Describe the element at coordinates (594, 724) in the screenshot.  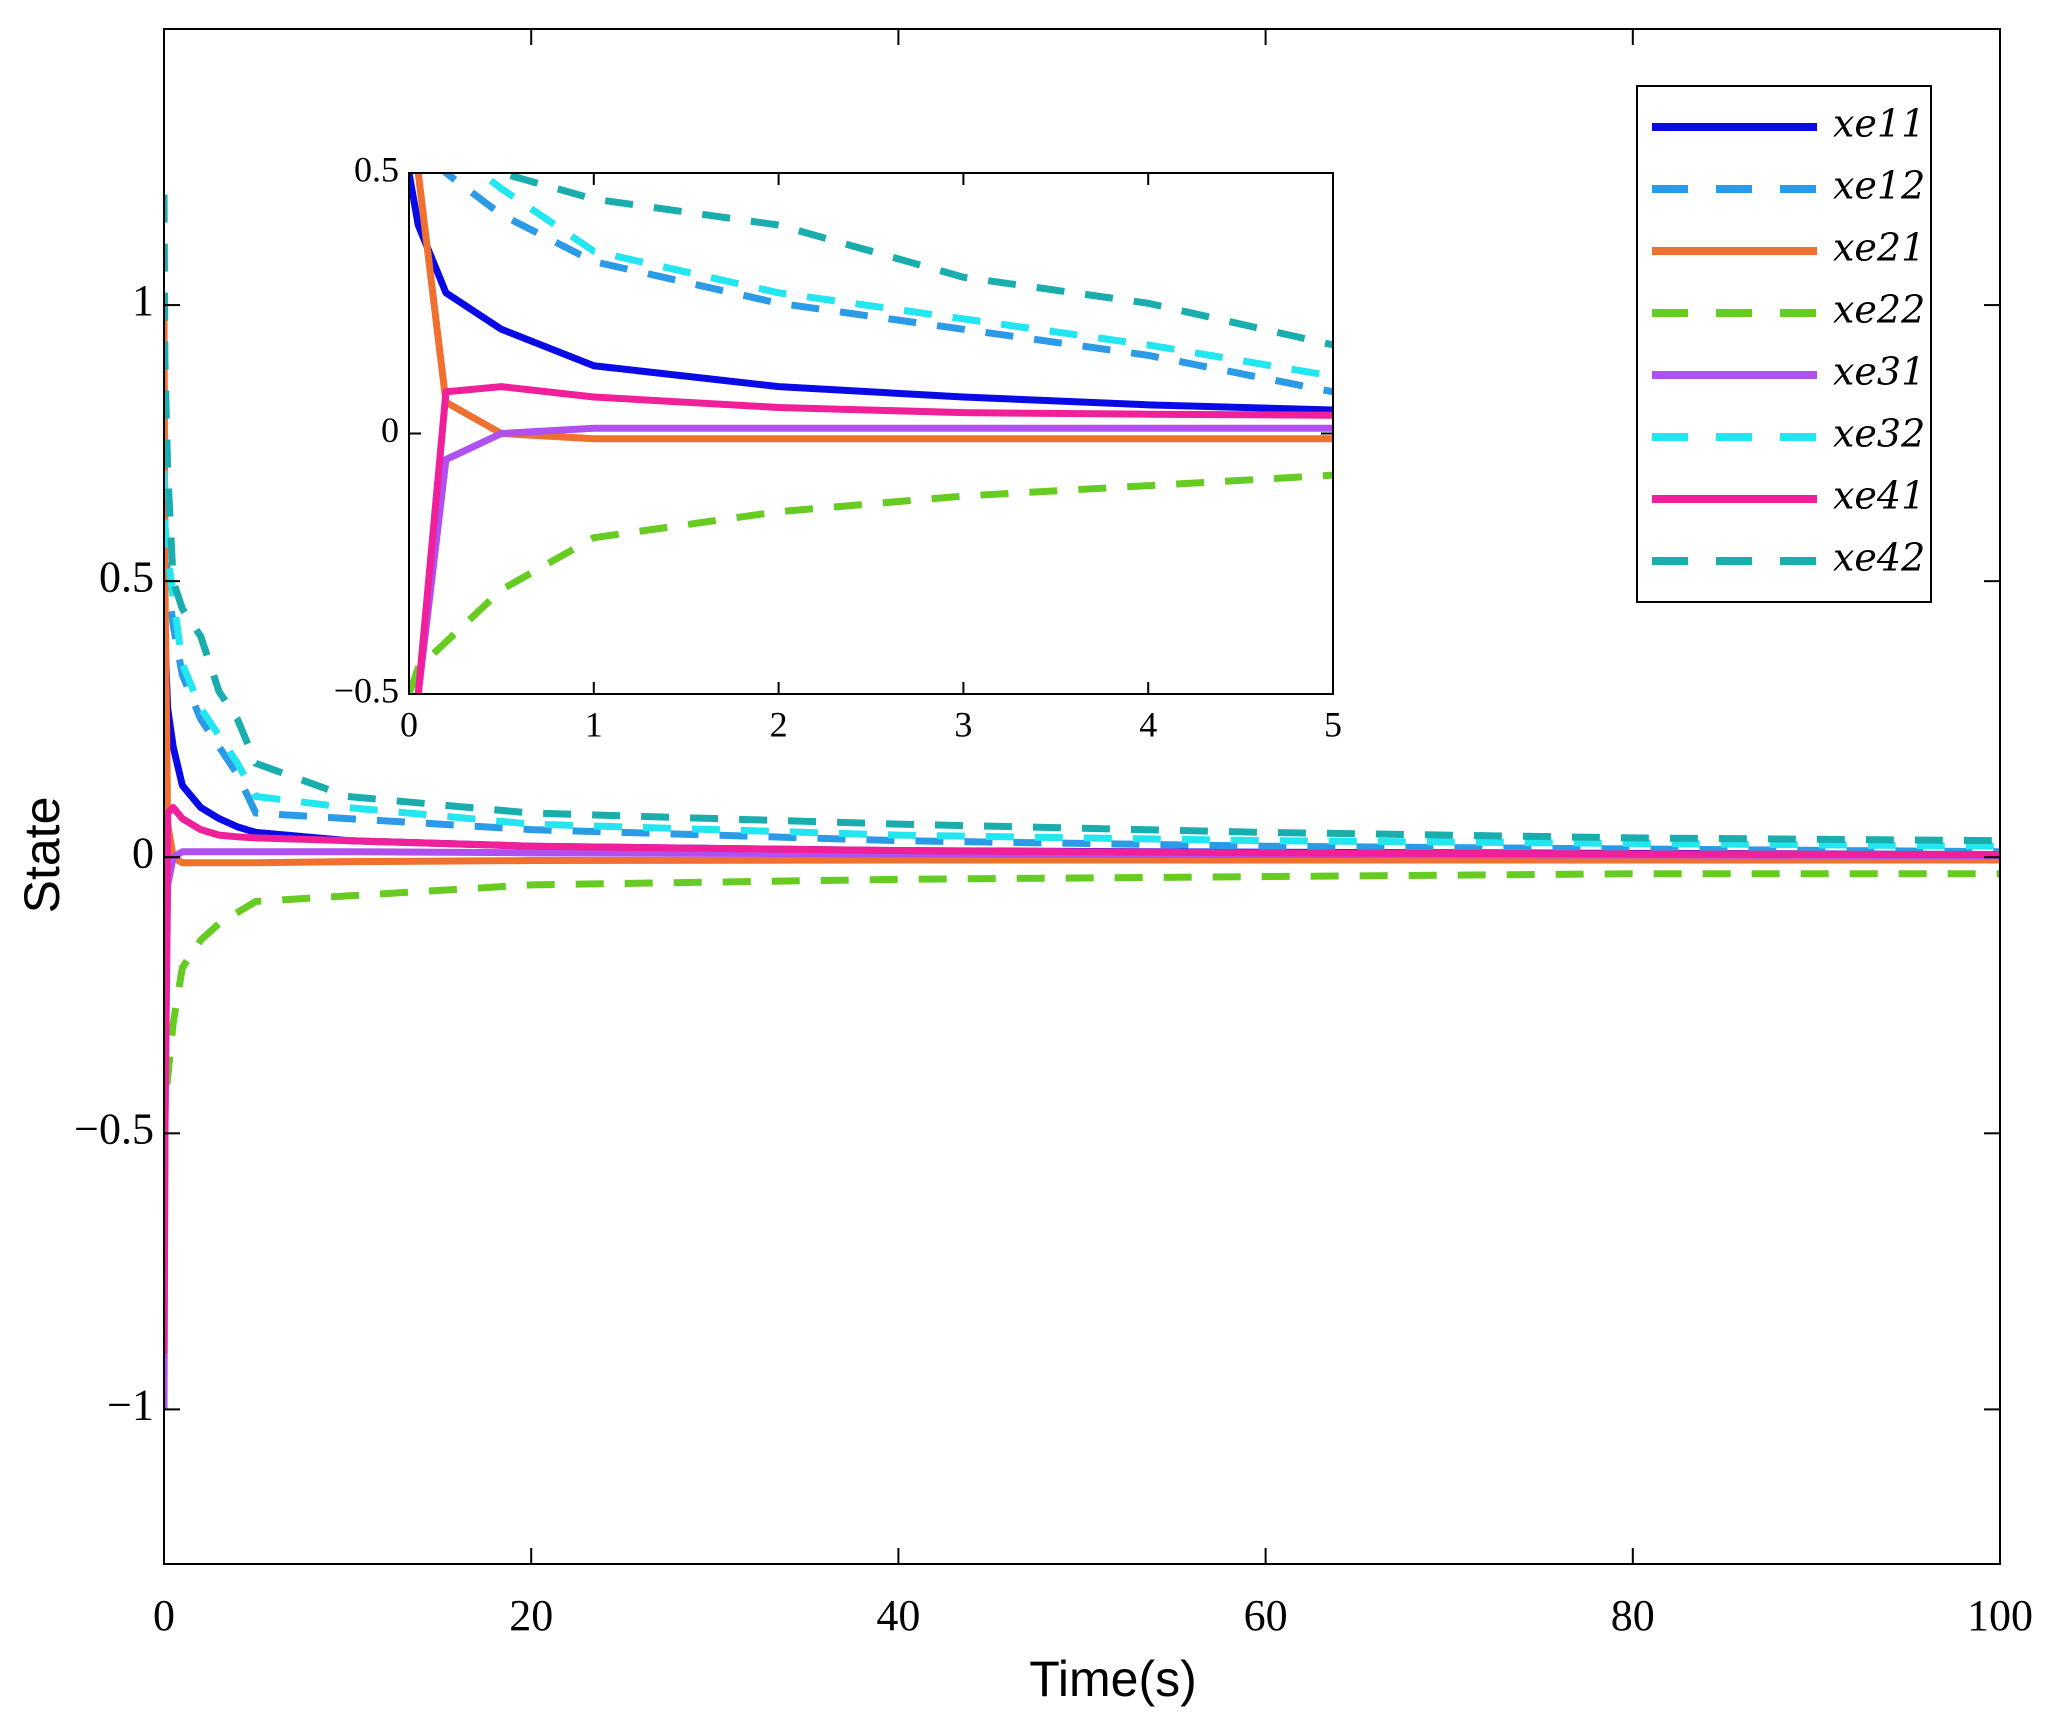
I see `x-tick-label: 1` at that location.